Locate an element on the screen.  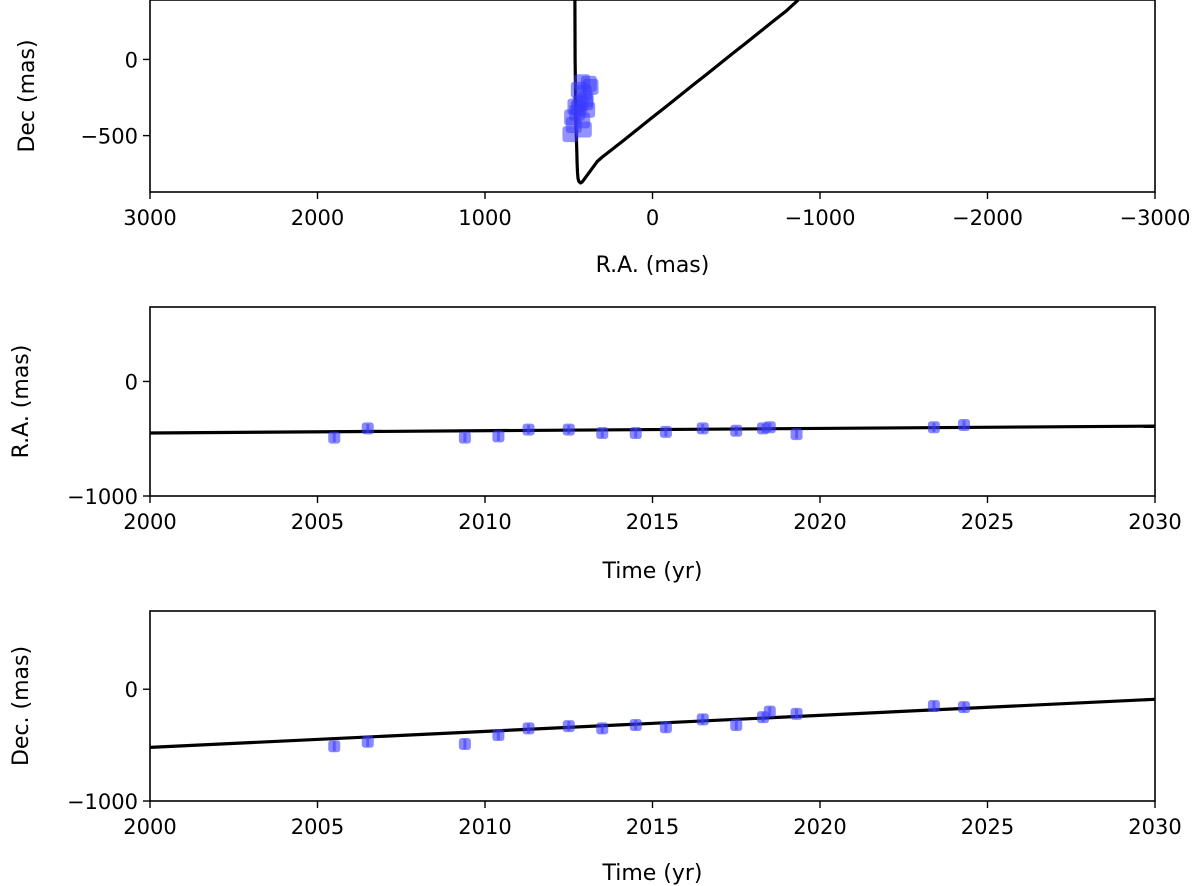
x-tick-label: 3000 is located at coordinates (149, 218).